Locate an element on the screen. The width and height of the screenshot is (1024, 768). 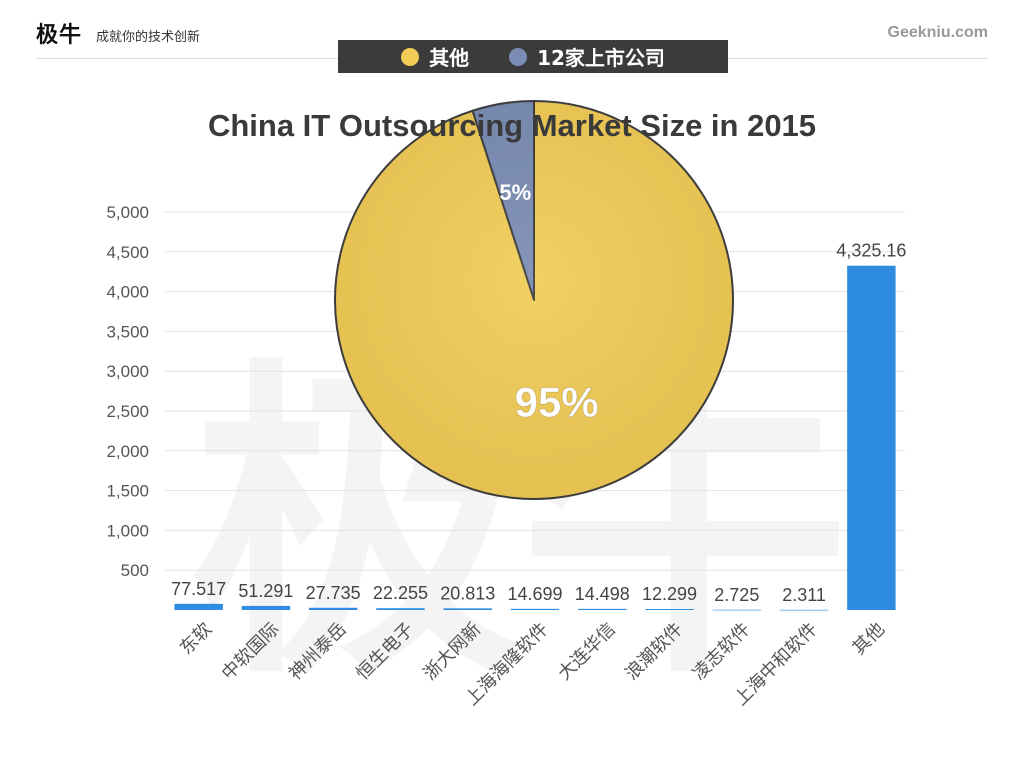
pie-legend: 其他 12家上市公司 is located at coordinates (533, 56).